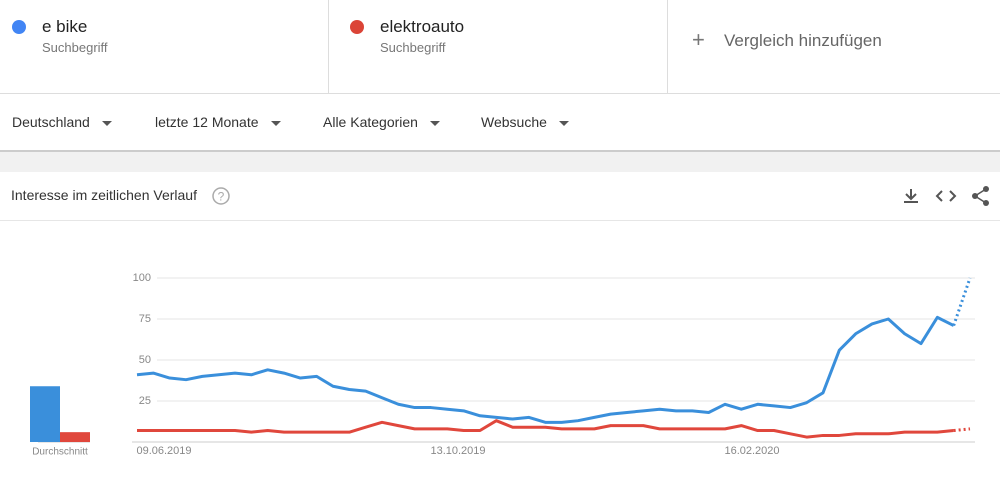 The image size is (1000, 479). Describe the element at coordinates (163, 451) in the screenshot. I see `x-tick-label: 09.06.2019` at that location.